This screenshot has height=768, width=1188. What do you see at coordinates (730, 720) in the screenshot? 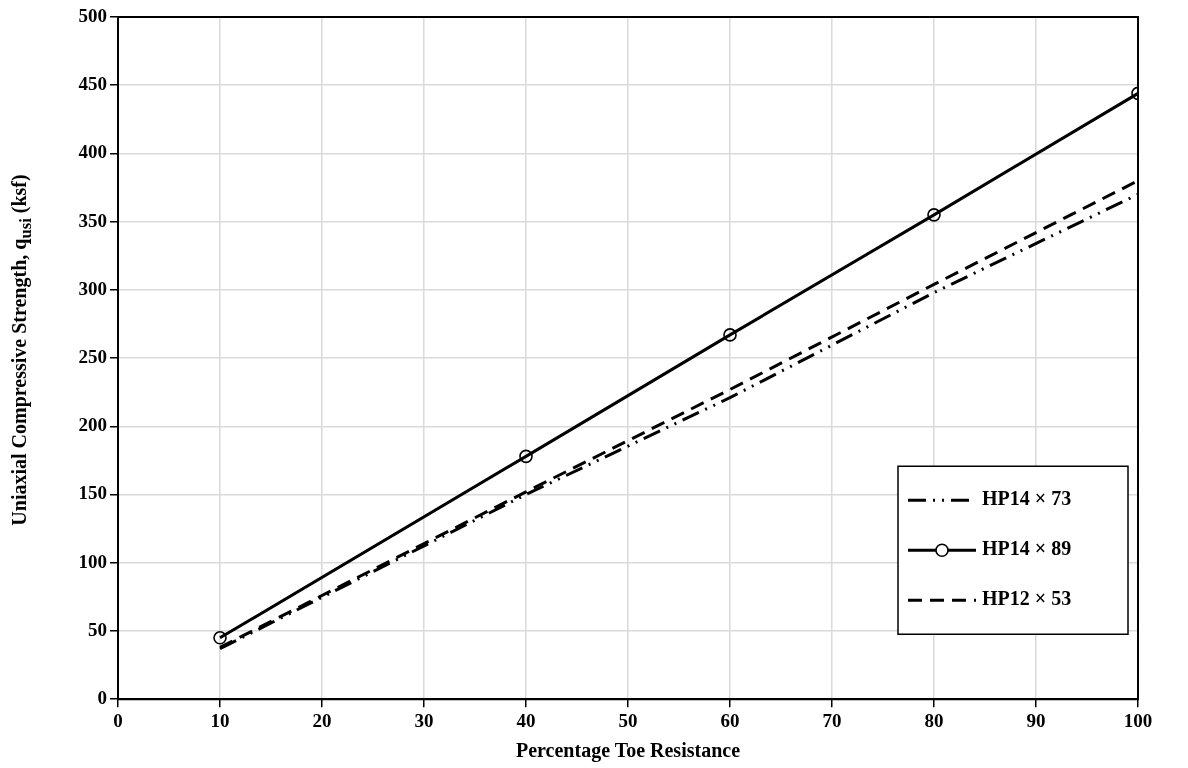
I see `x-tick-label: 60` at bounding box center [730, 720].